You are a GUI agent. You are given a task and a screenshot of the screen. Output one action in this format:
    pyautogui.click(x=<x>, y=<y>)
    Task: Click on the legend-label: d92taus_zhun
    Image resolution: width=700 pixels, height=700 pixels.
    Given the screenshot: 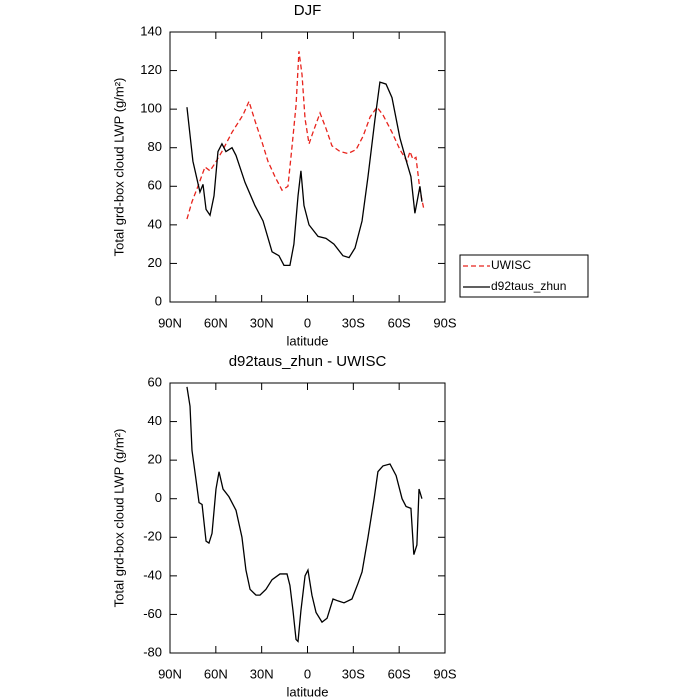 What is the action you would take?
    pyautogui.click(x=528, y=286)
    